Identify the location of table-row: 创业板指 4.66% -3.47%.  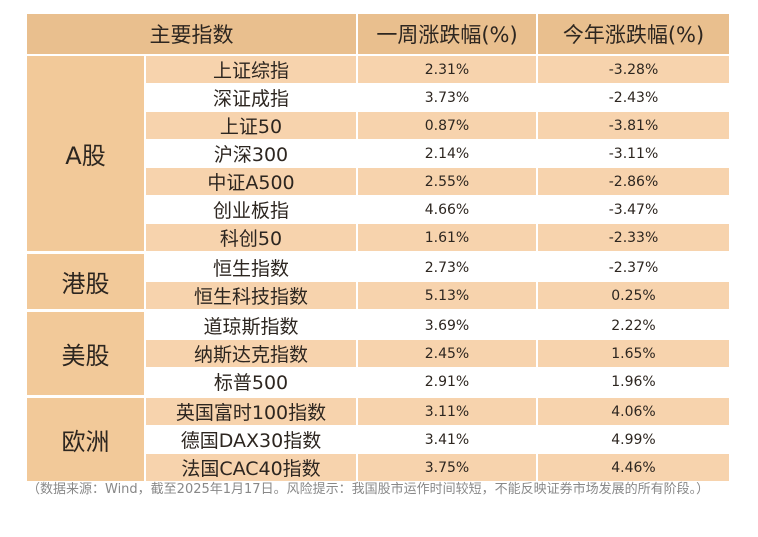
(378, 209).